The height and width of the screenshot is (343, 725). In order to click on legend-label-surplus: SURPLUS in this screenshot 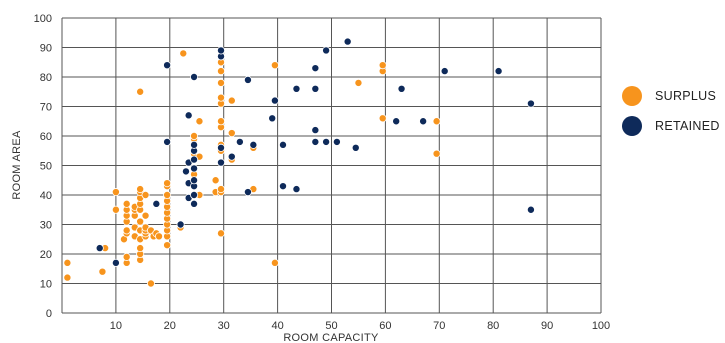, I will do `click(686, 96)`.